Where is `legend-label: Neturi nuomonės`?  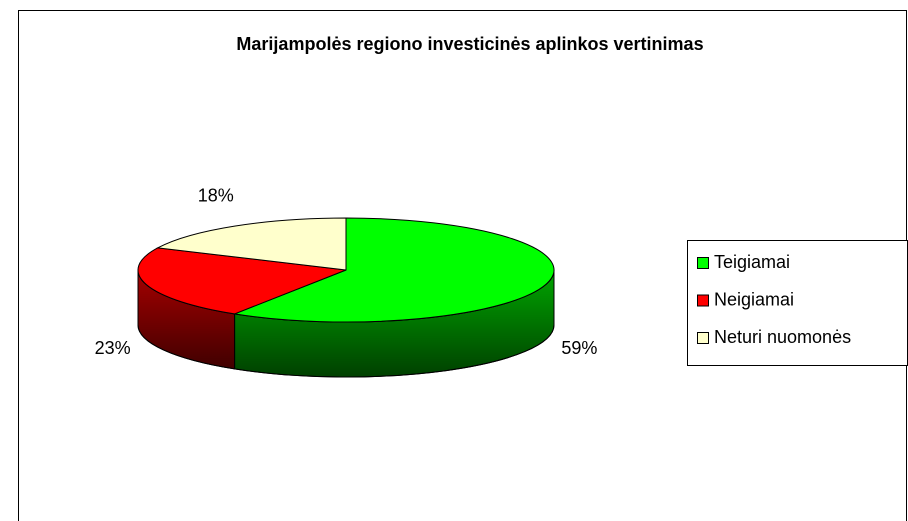
legend-label: Neturi nuomonės is located at coordinates (782, 337).